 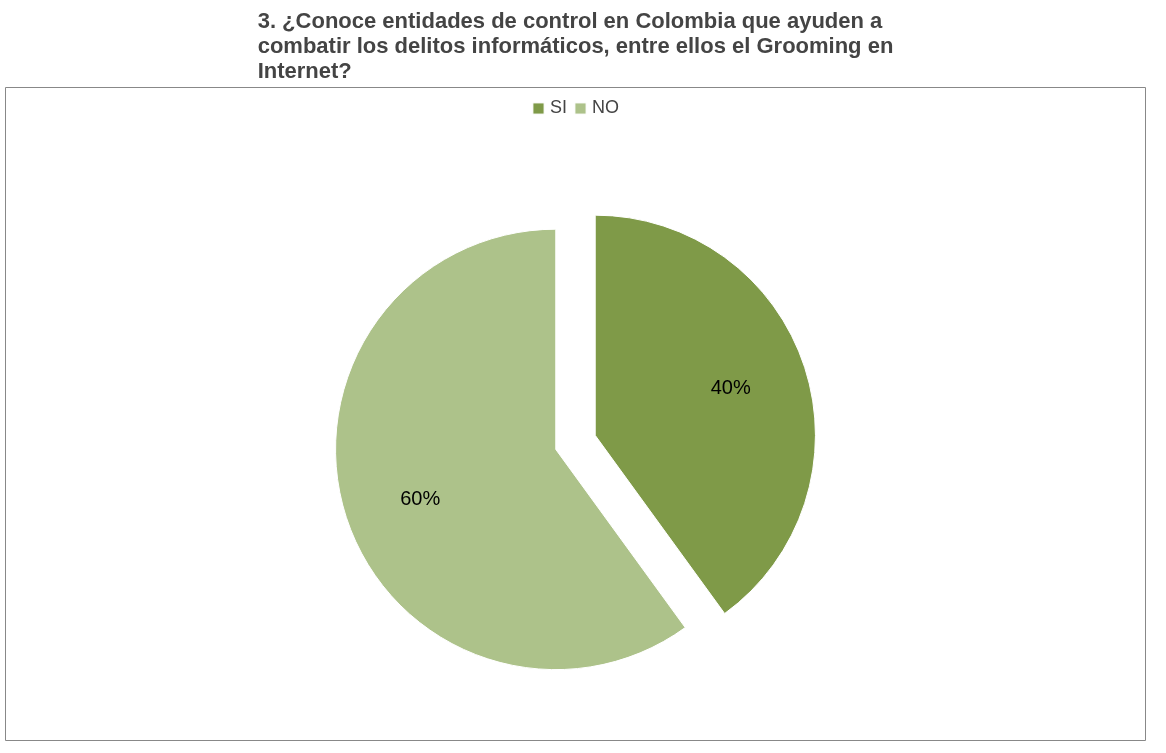 What do you see at coordinates (575, 45) in the screenshot?
I see `chart-title: 3. ¿Conoce entidades de control en Colombia que ayuden a combatir los delitos informáticos, entre ellos el Grooming en Internet?` at bounding box center [575, 45].